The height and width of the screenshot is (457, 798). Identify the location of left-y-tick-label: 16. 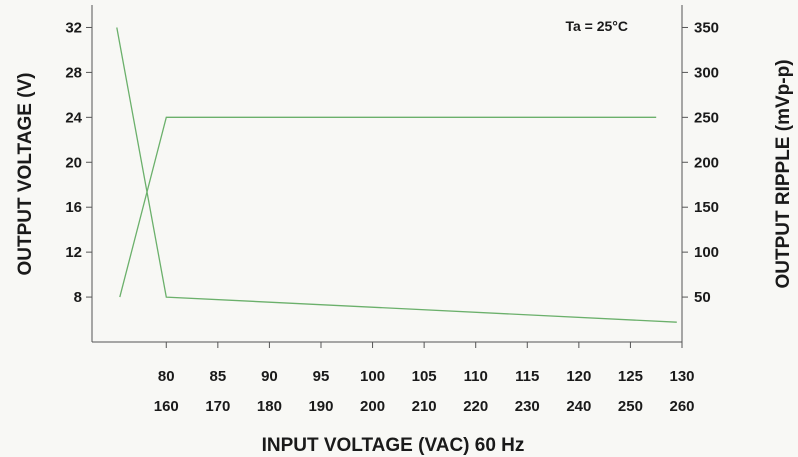
(73, 207).